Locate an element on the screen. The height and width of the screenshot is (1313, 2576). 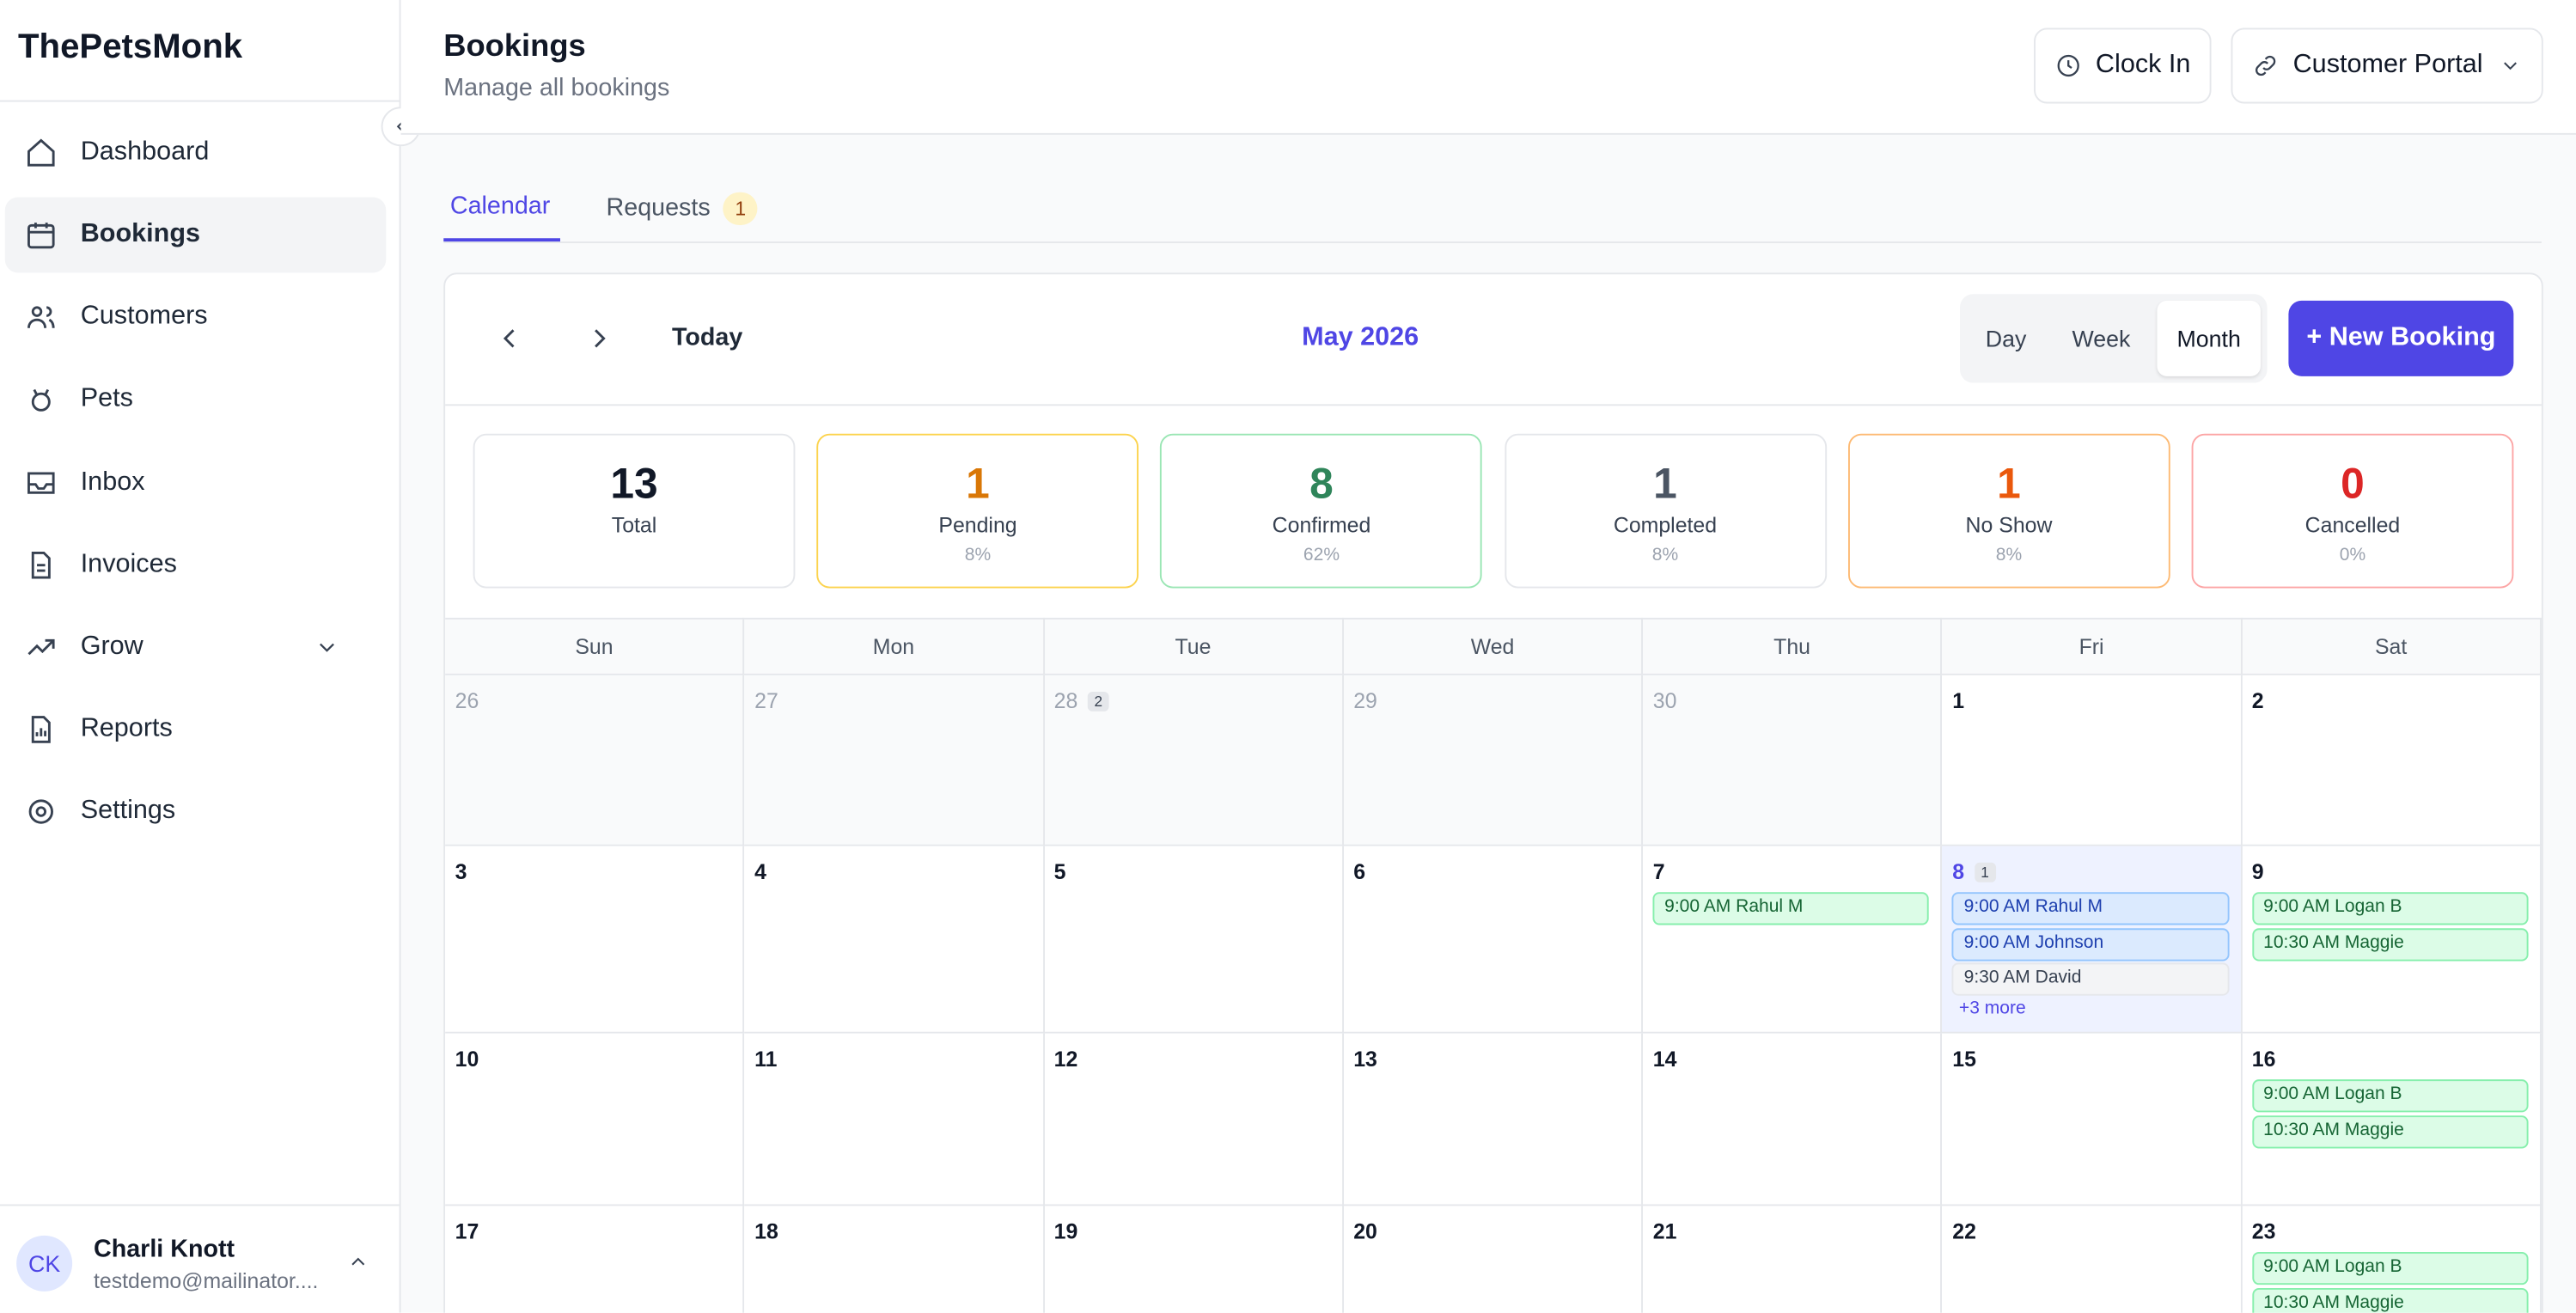
day-cell: 27 is located at coordinates (894, 760).